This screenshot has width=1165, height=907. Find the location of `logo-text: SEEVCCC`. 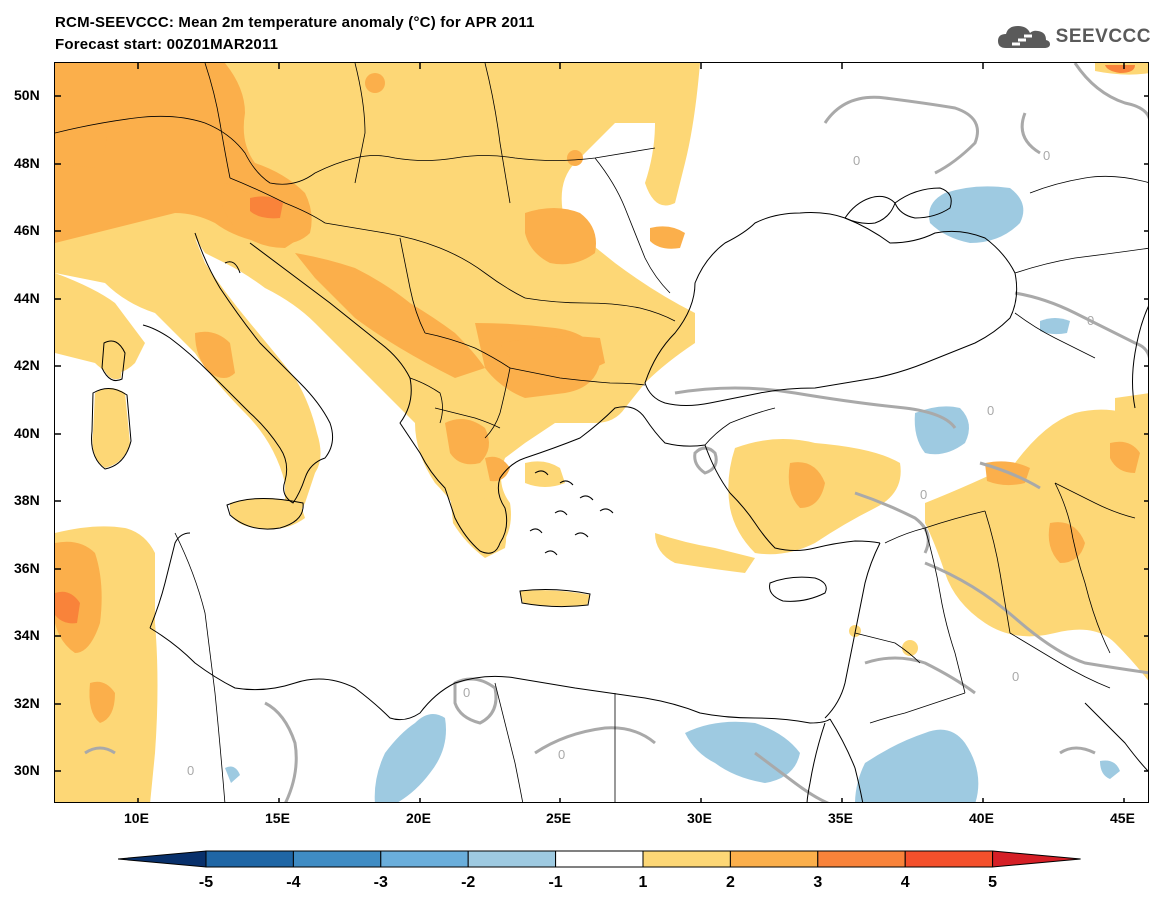

logo-text: SEEVCCC is located at coordinates (1103, 36).